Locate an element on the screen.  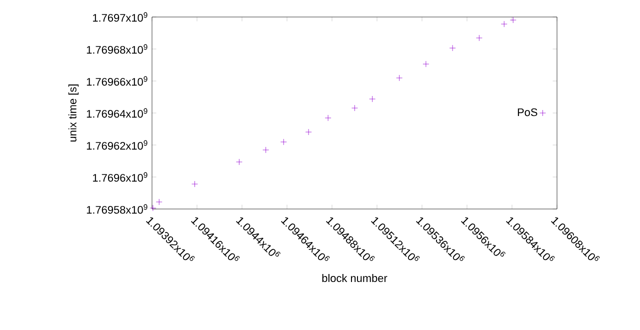
y-tick-label: 1.76964x10$^{9}$ is located at coordinates (117, 113).